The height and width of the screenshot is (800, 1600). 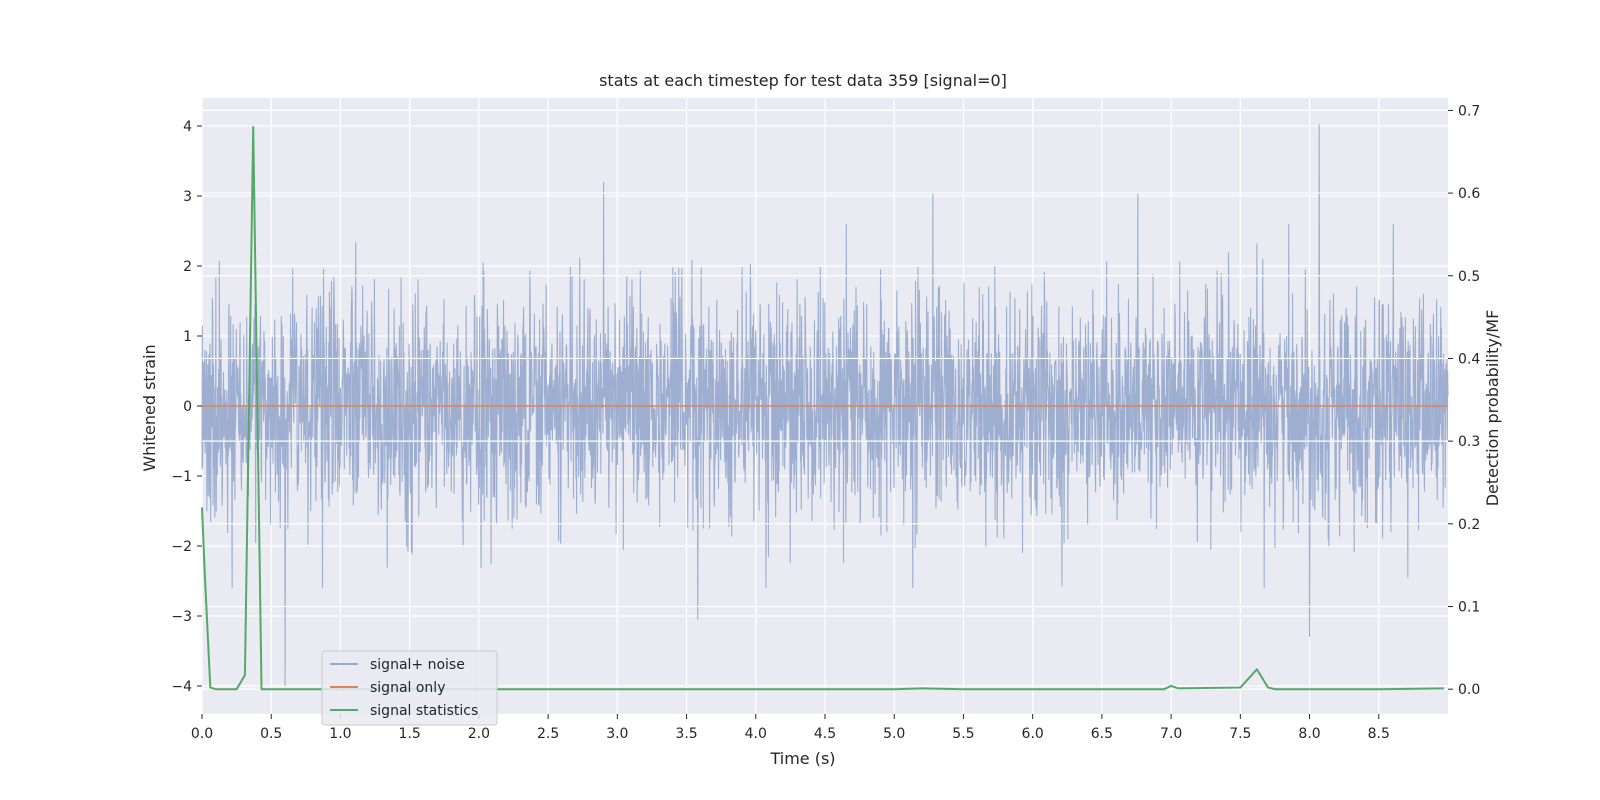 I want to click on x-tick-label: 2.5, so click(x=548, y=734).